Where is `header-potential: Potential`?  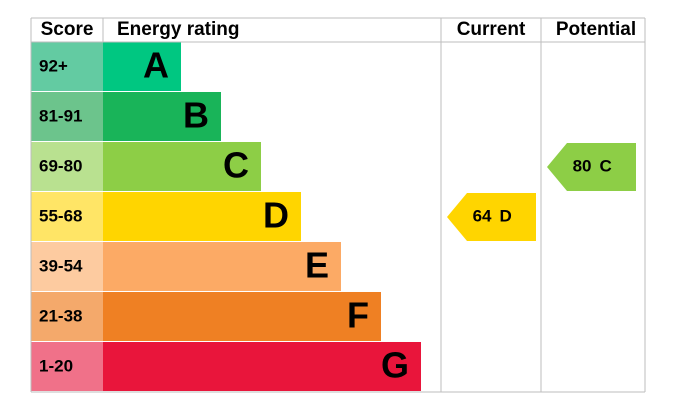 header-potential: Potential is located at coordinates (596, 29).